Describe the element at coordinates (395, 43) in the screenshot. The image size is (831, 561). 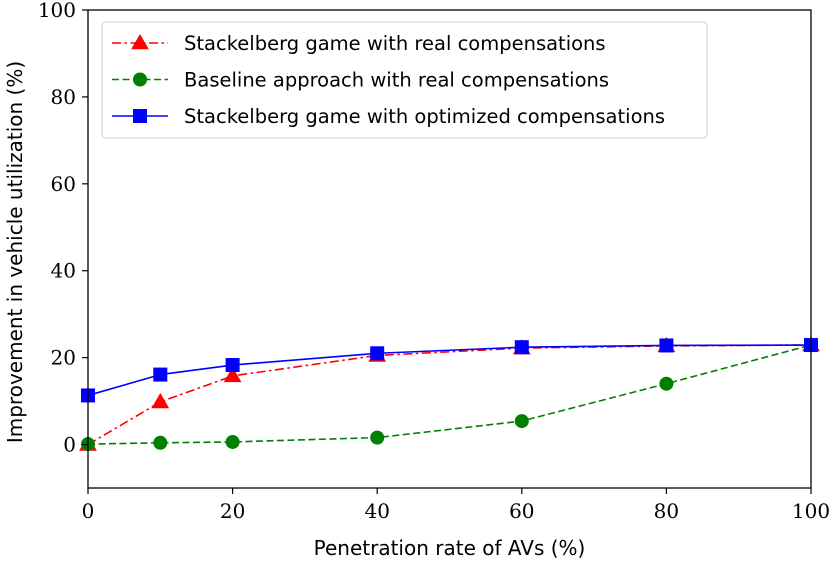
I see `legend-label-1: Stackelberg game with real compensations` at that location.